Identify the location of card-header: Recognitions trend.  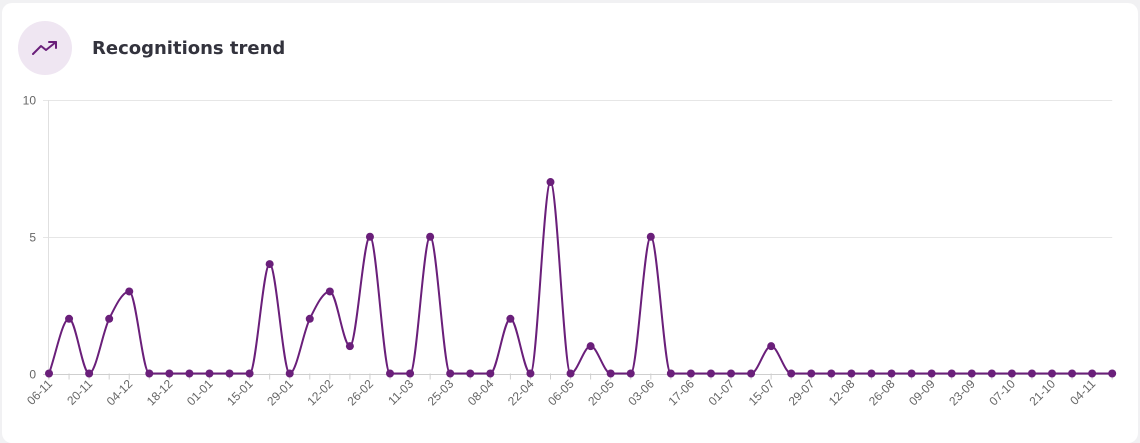
(151, 48).